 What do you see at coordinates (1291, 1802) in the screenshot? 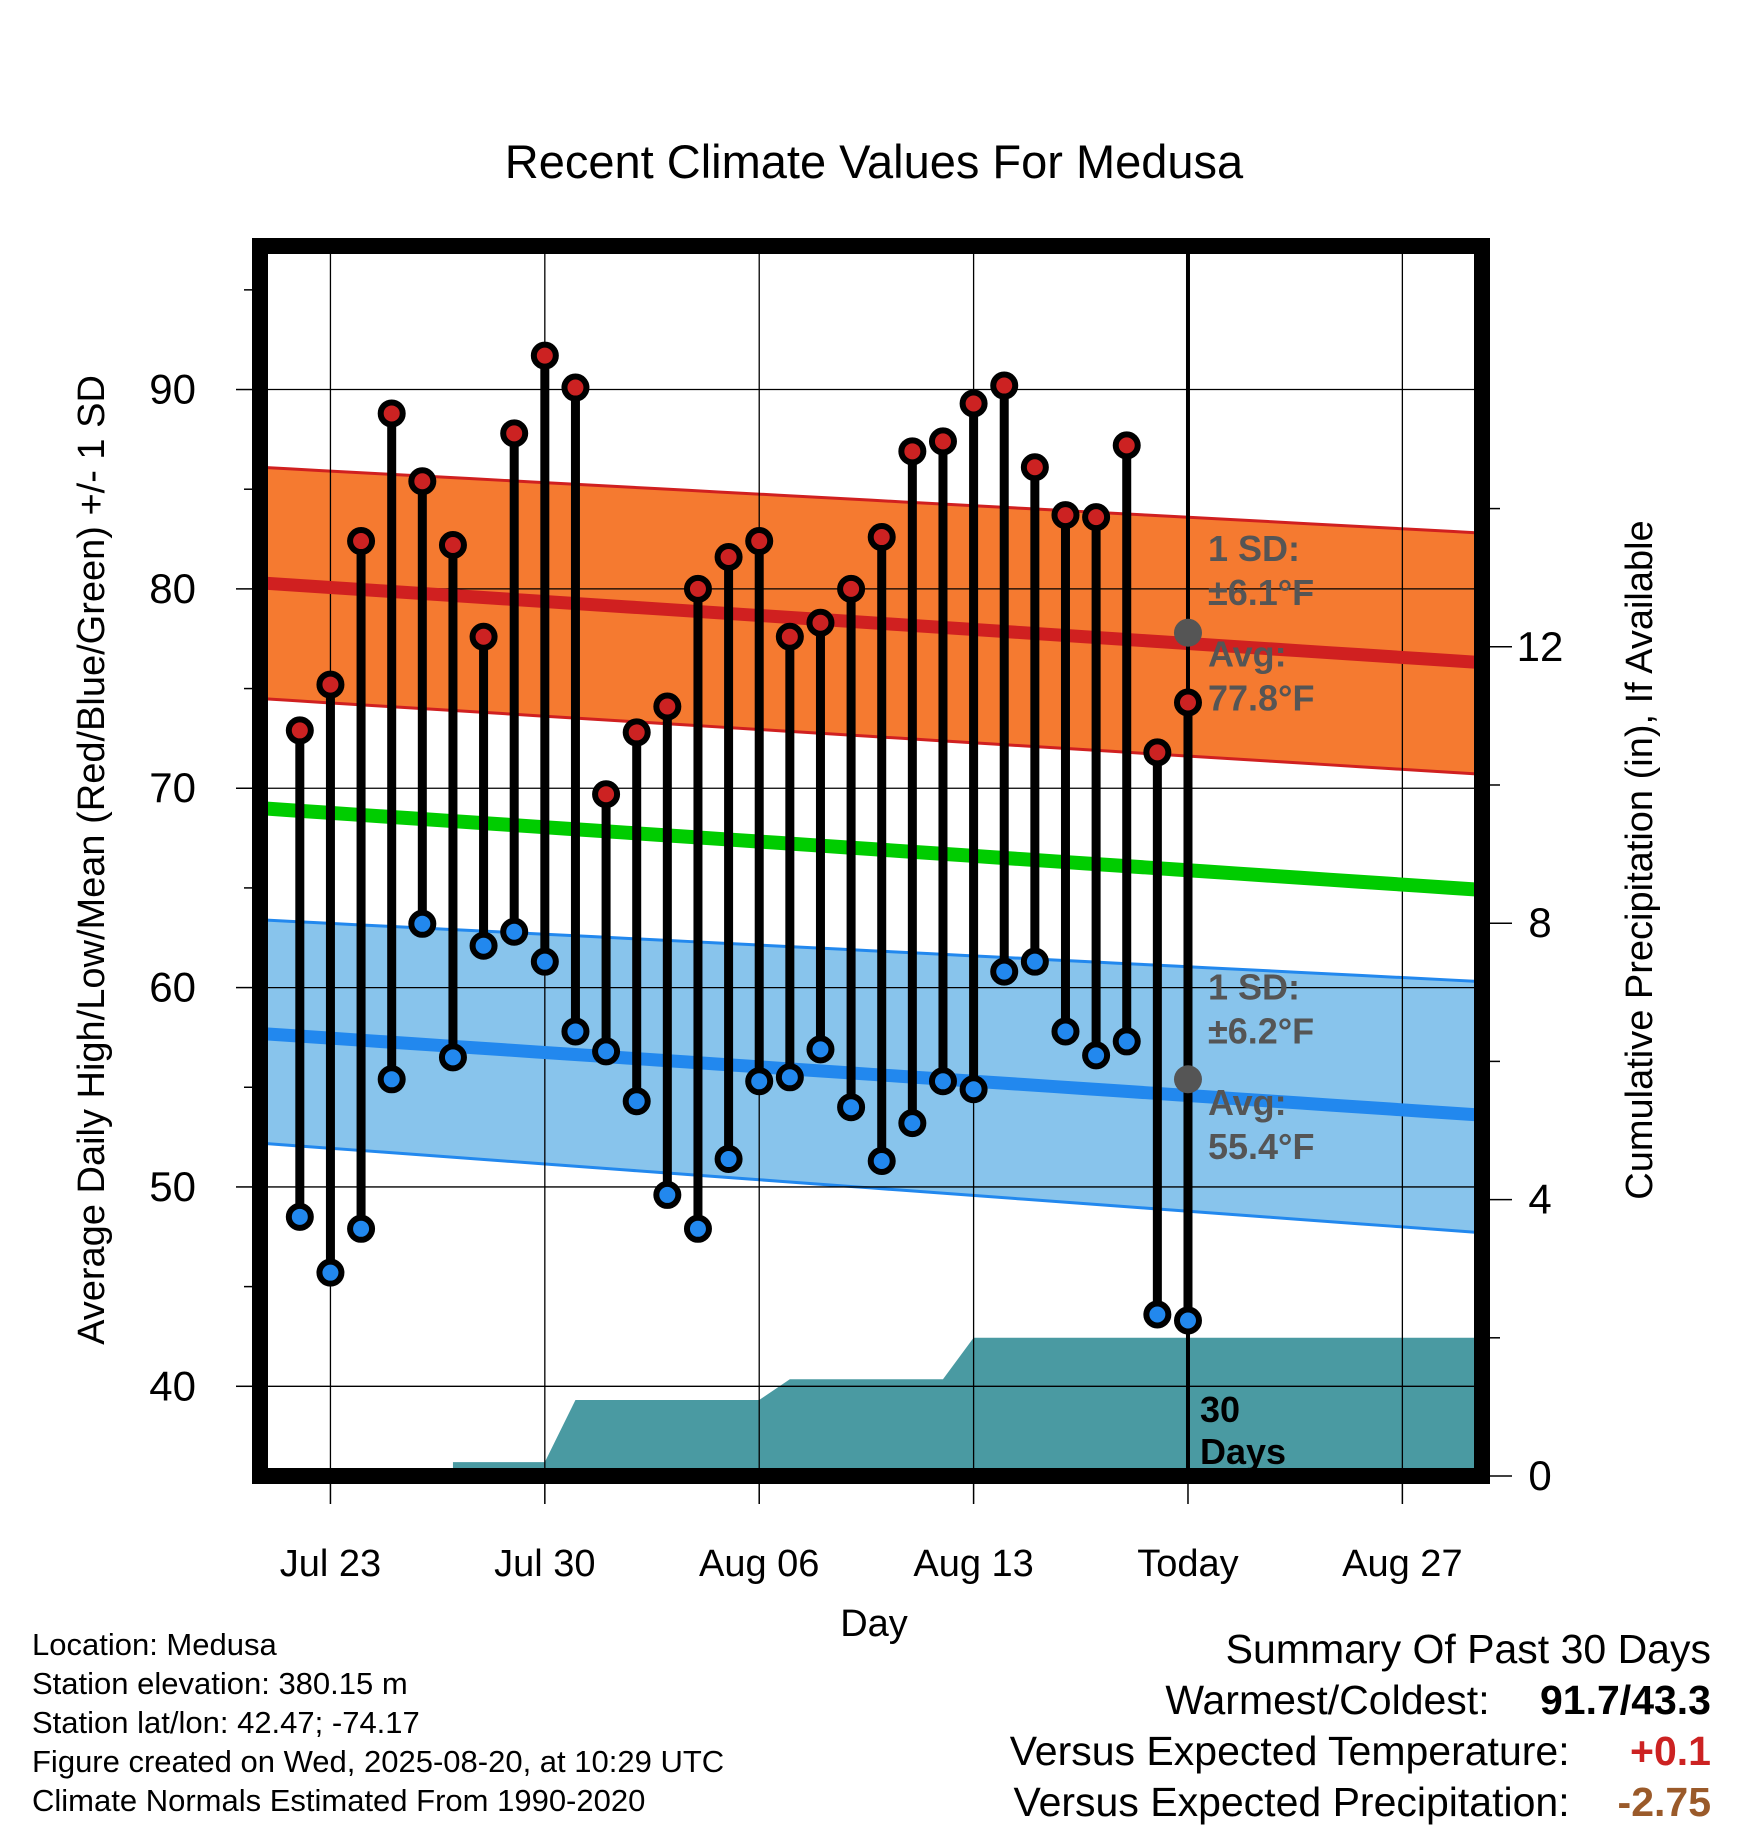
I see `precip-departure-label: Versus Expected Precipitation:` at bounding box center [1291, 1802].